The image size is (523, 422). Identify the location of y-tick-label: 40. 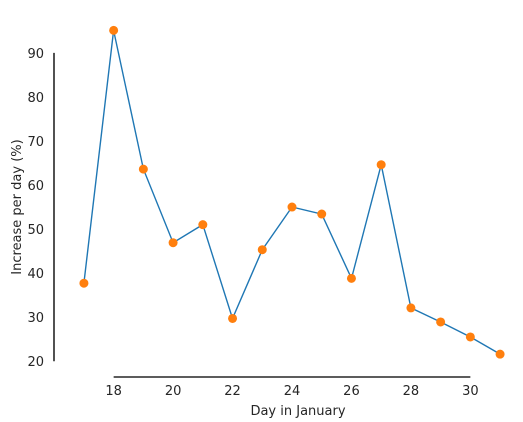
(35, 274).